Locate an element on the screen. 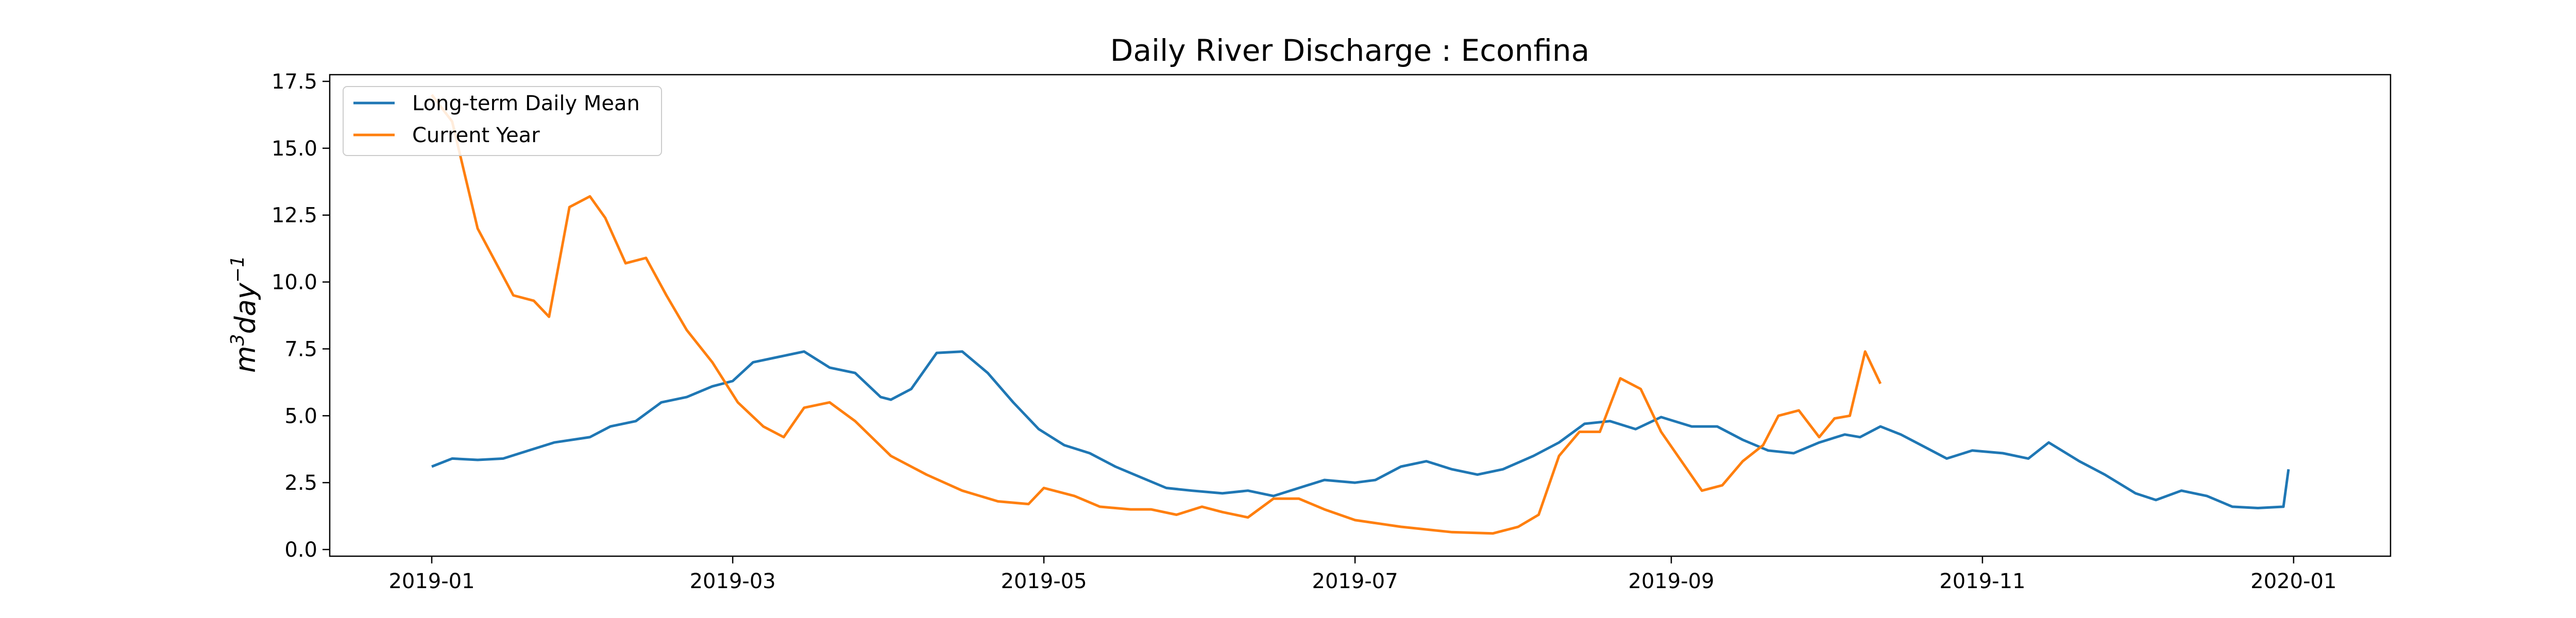  y-tick-label: 10.0 is located at coordinates (294, 283).